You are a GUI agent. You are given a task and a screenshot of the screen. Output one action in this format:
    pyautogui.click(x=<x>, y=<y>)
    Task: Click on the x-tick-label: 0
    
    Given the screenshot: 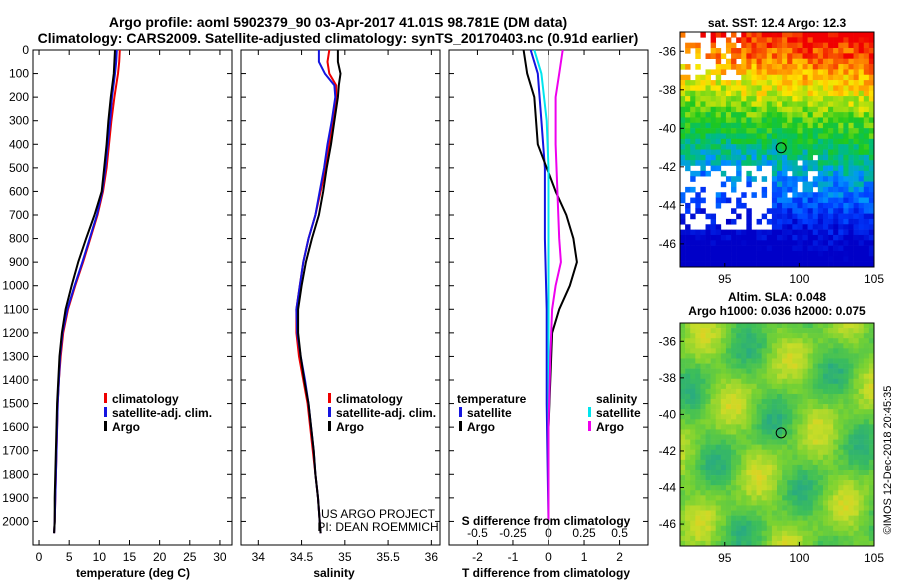 What is the action you would take?
    pyautogui.click(x=39, y=557)
    